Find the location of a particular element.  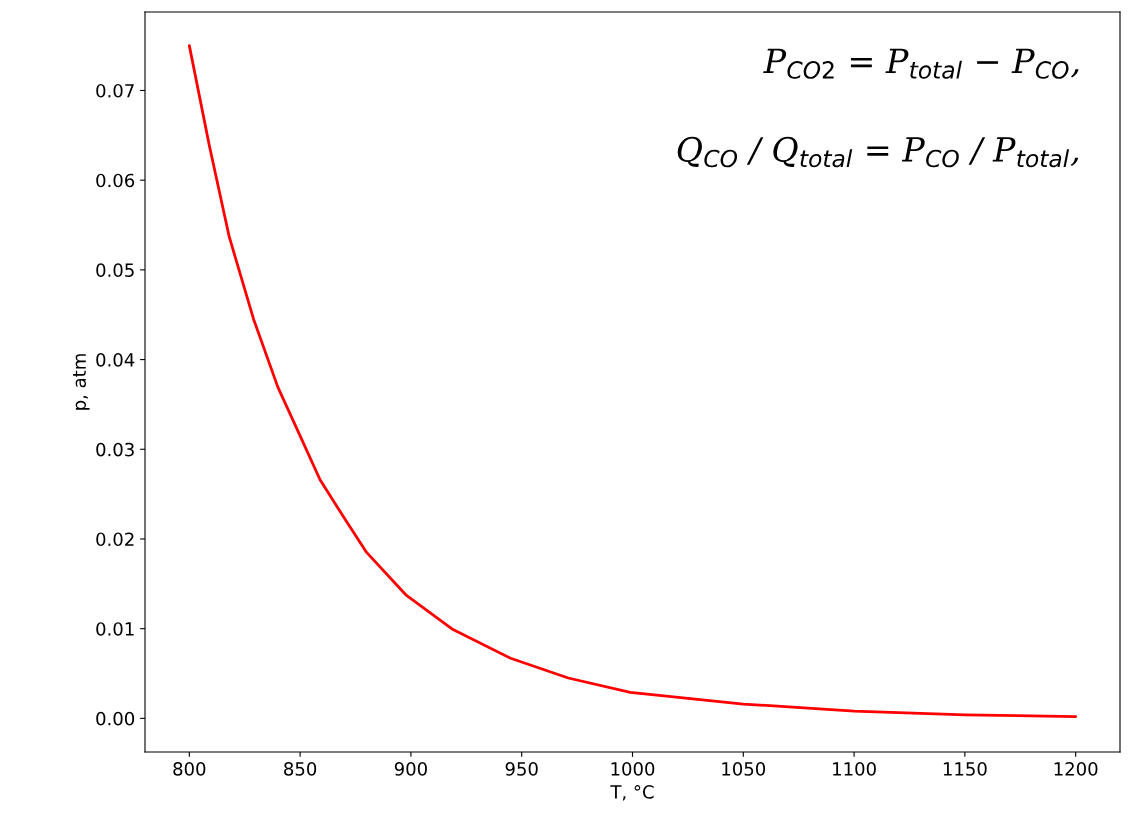

text: Q$_{CO}$ / Q$_{total}$ = P$_{CO}$ / P$_{total}$, is located at coordinates (878, 152).